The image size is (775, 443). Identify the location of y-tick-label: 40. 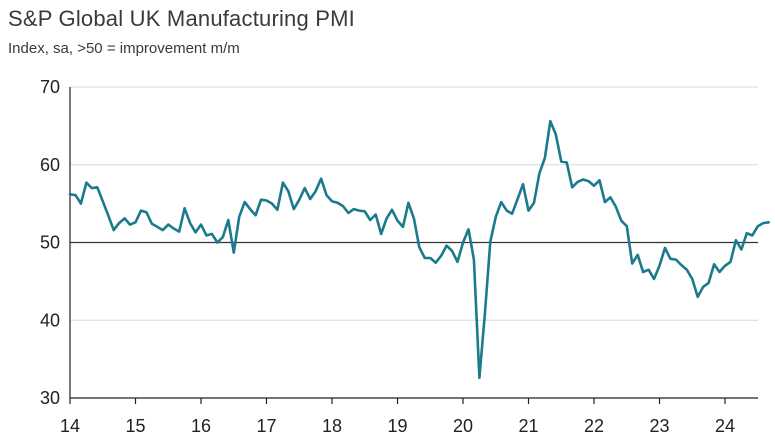
(50, 320).